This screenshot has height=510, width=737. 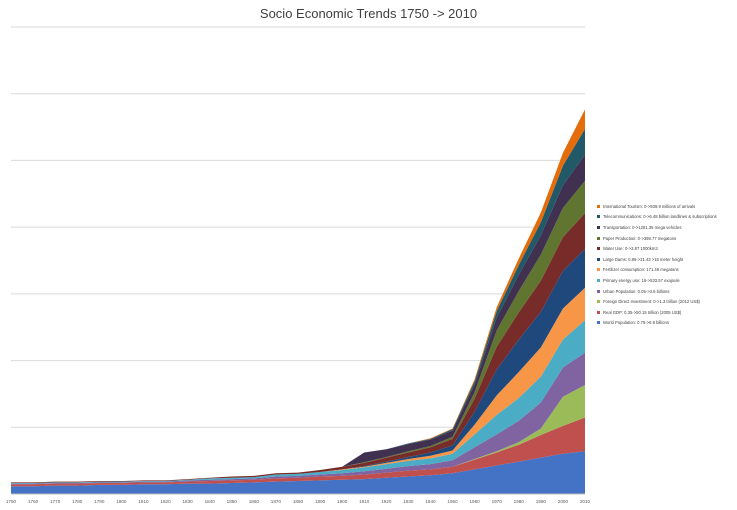 What do you see at coordinates (342, 501) in the screenshot?
I see `x-tick-label: 1900` at bounding box center [342, 501].